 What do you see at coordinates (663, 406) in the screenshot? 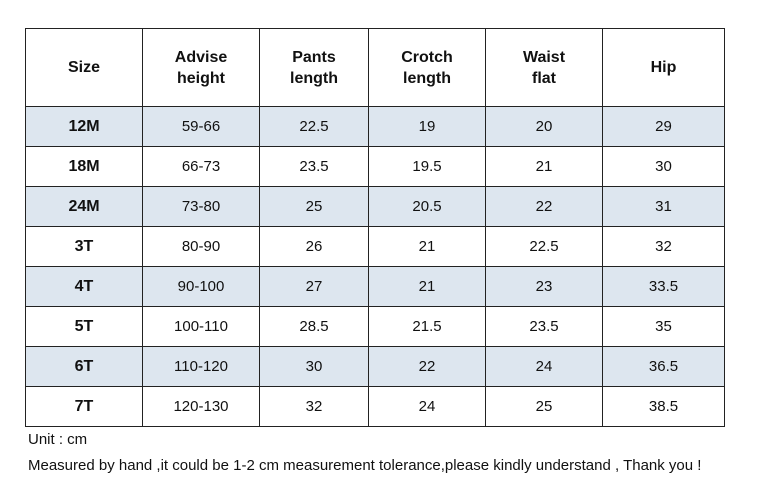
I see `hip-cell: 38.5` at bounding box center [663, 406].